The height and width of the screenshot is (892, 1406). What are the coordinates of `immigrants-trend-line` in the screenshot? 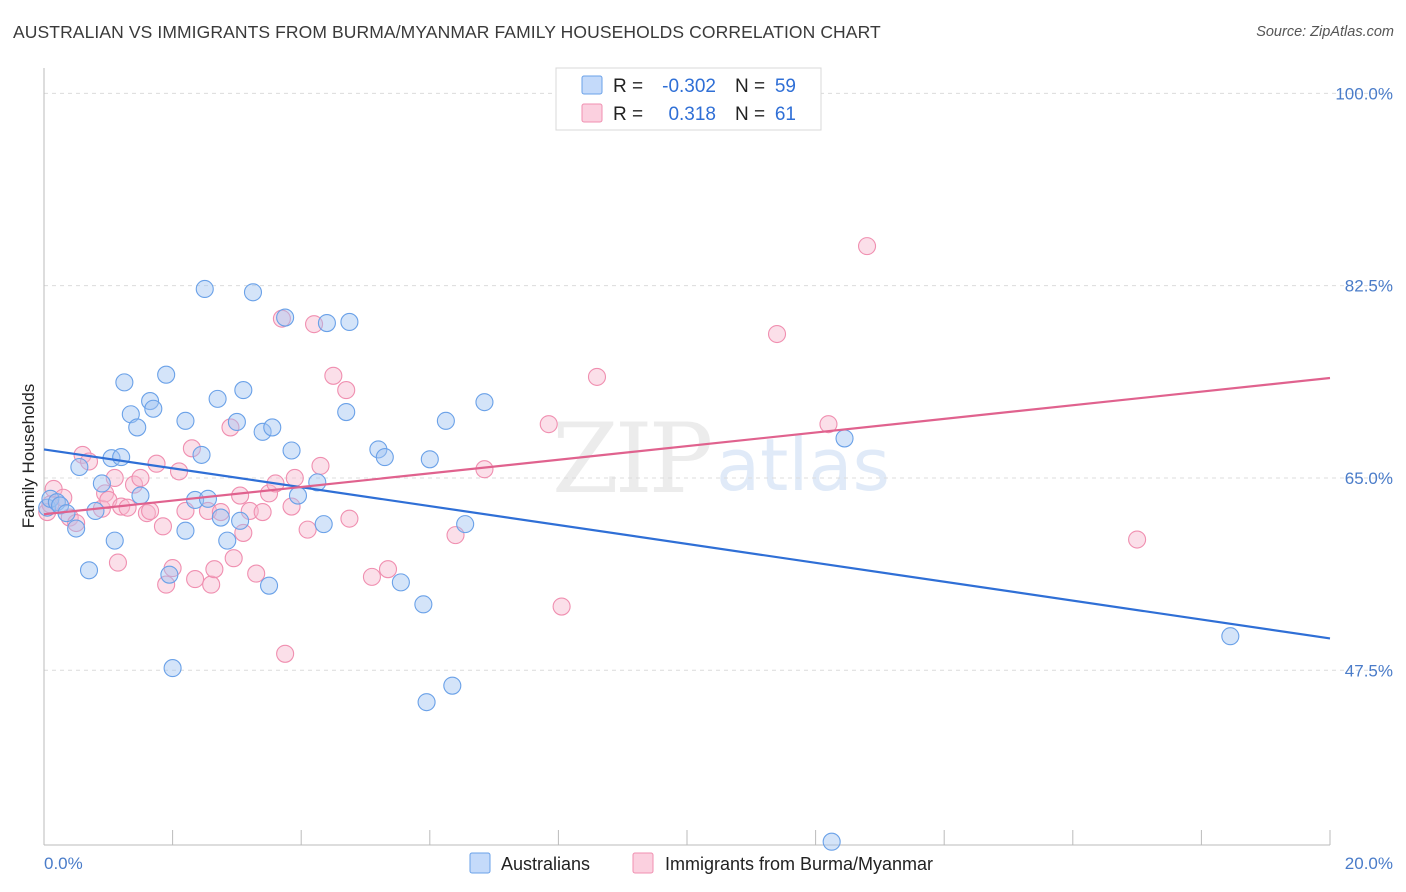 It's located at (687, 446).